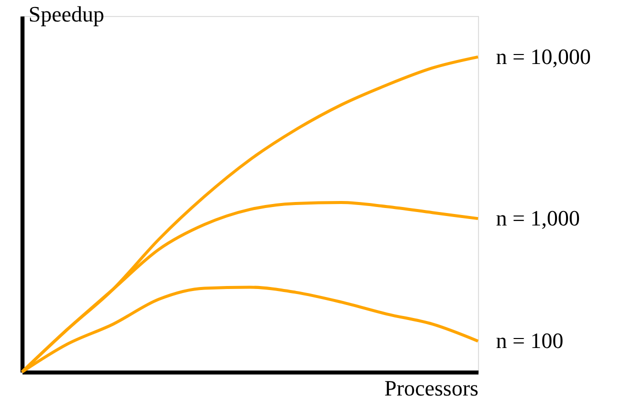  Describe the element at coordinates (530, 341) in the screenshot. I see `series-label: n = 100` at that location.